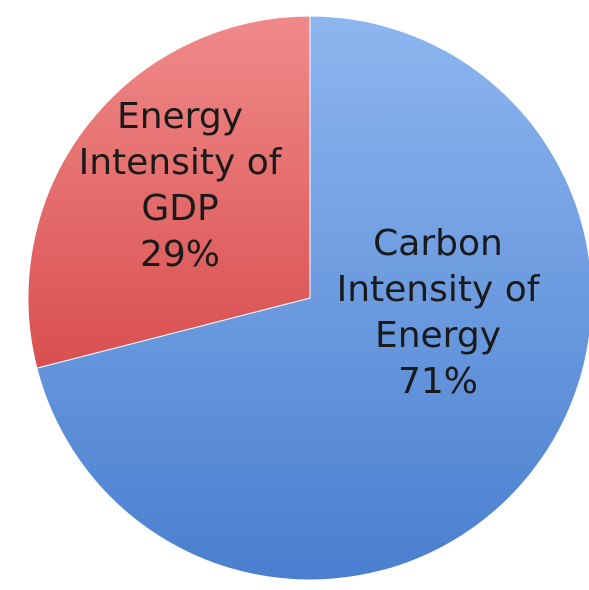  I want to click on slice-category-label: GDP, so click(179, 208).